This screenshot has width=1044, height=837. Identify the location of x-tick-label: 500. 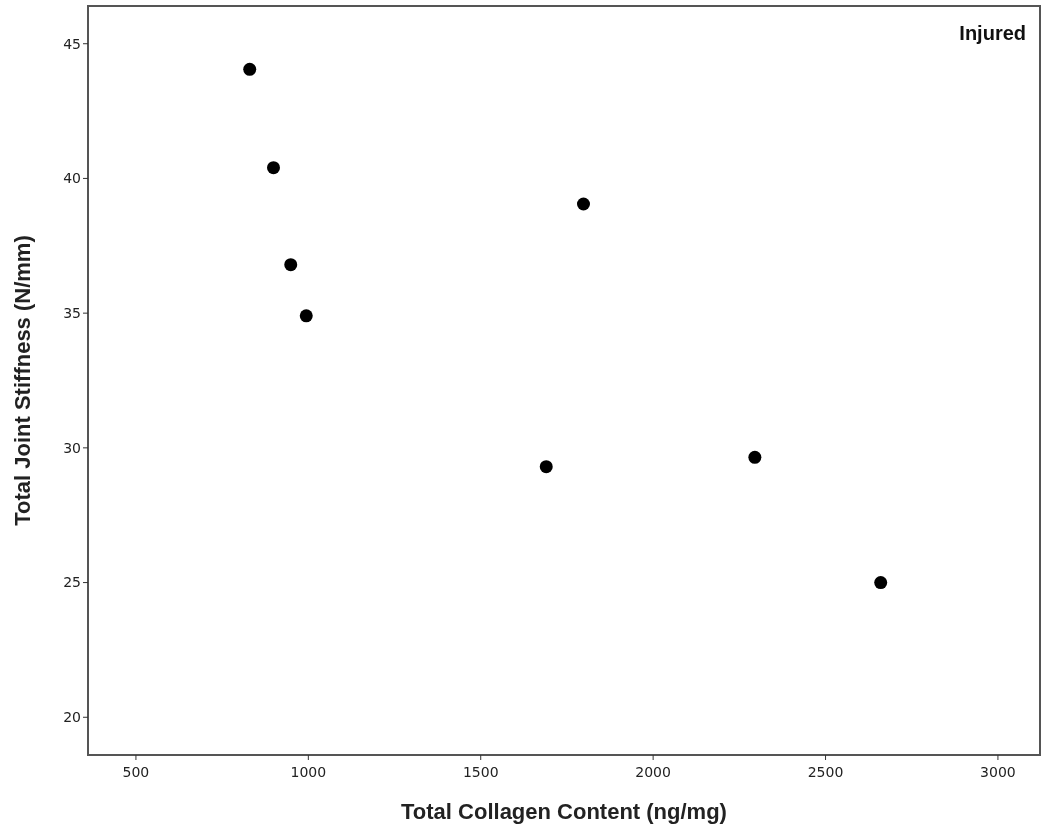
(136, 772).